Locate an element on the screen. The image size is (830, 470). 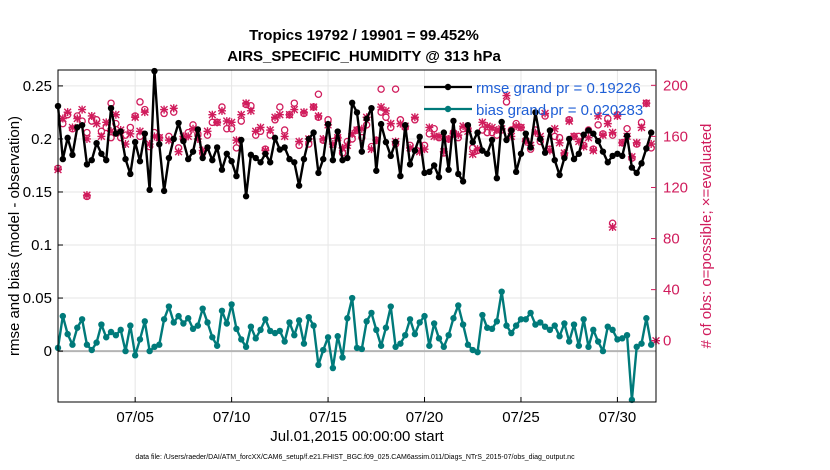
x-tick-label: 07/30 is located at coordinates (618, 417).